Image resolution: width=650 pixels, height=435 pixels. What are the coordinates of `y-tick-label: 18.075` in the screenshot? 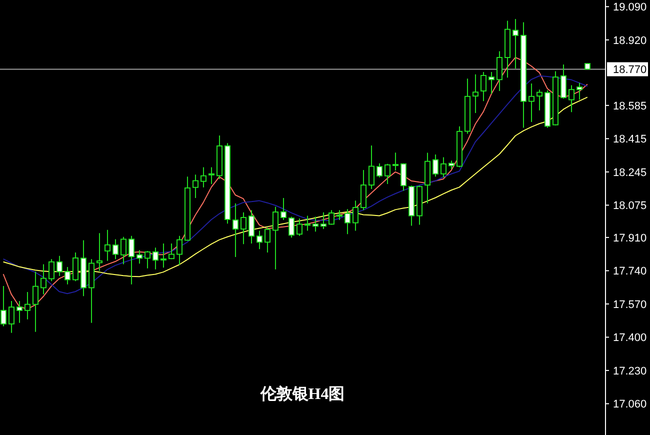 It's located at (630, 206).